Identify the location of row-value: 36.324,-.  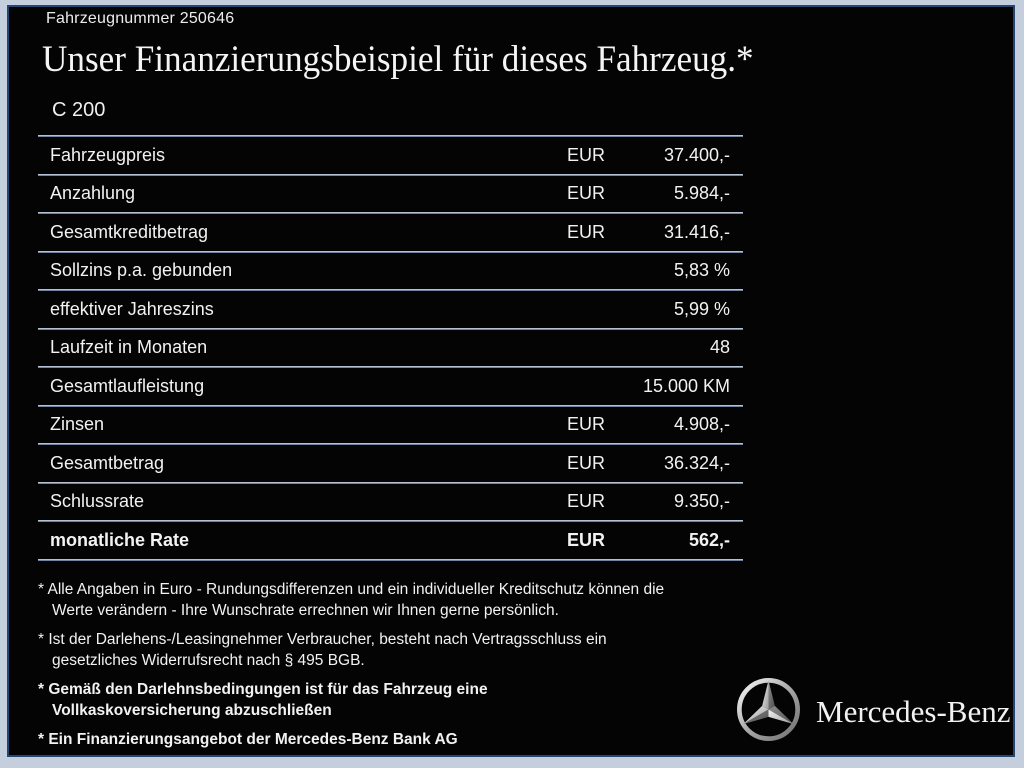
(696, 462).